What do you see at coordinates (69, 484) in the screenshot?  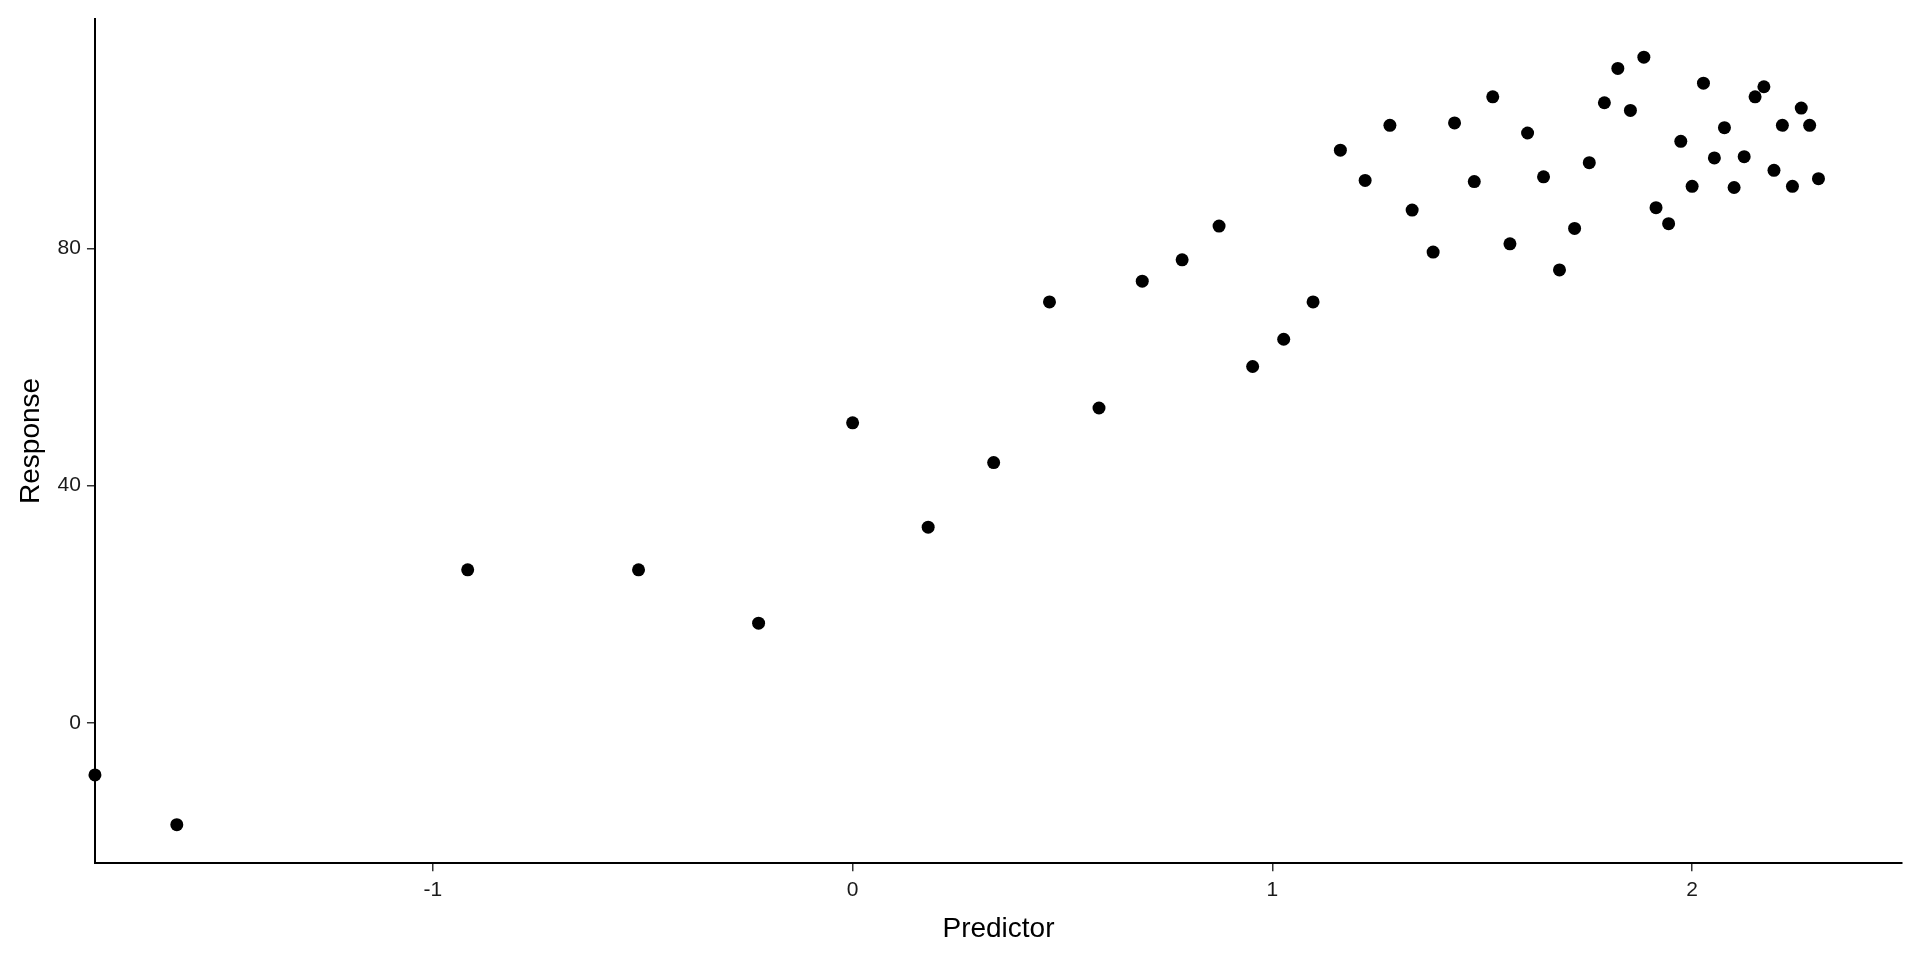 I see `y-tick-label: 40` at bounding box center [69, 484].